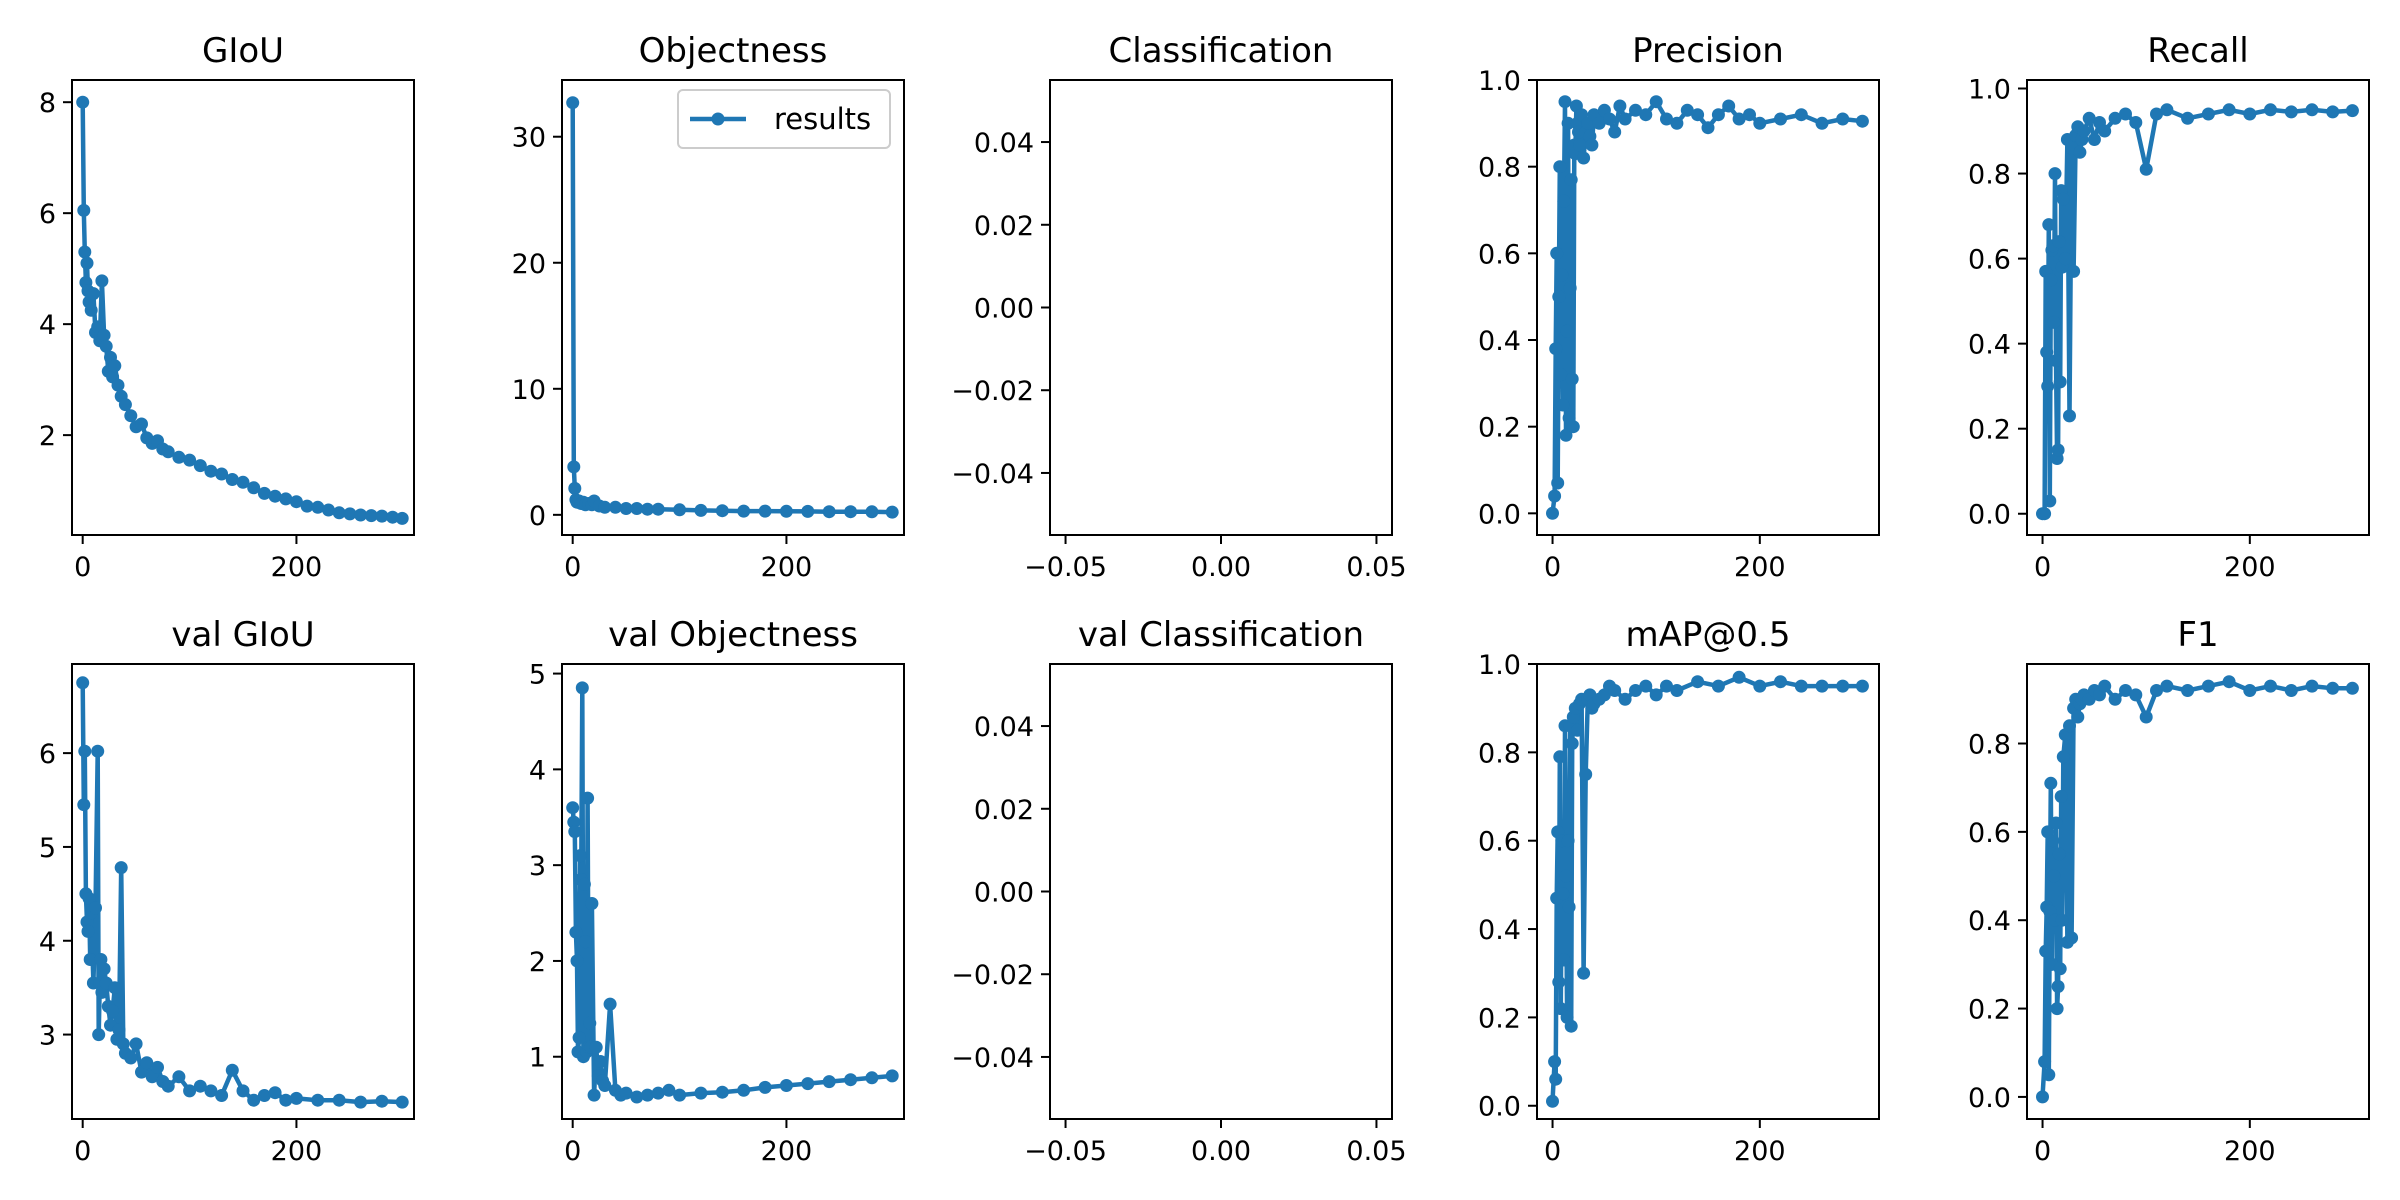 The width and height of the screenshot is (2400, 1200). I want to click on y-tick-label: 1.0, so click(1499, 665).